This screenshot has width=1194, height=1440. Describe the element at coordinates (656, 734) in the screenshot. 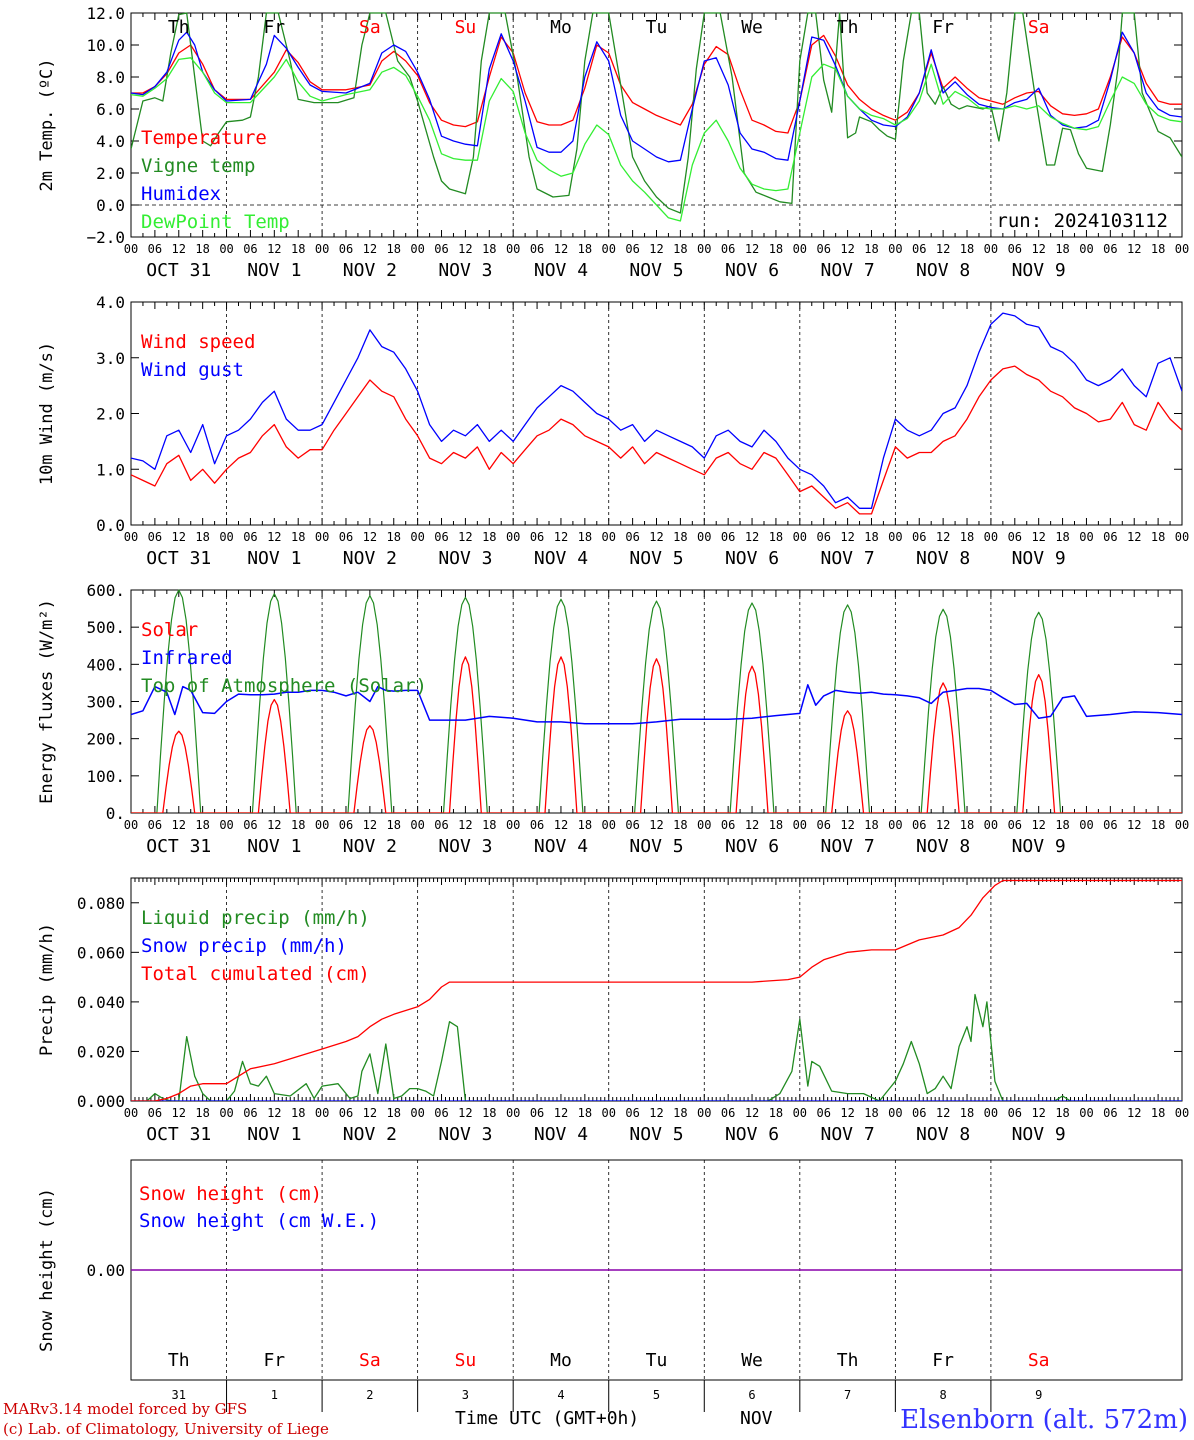

I see `solar-line` at that location.